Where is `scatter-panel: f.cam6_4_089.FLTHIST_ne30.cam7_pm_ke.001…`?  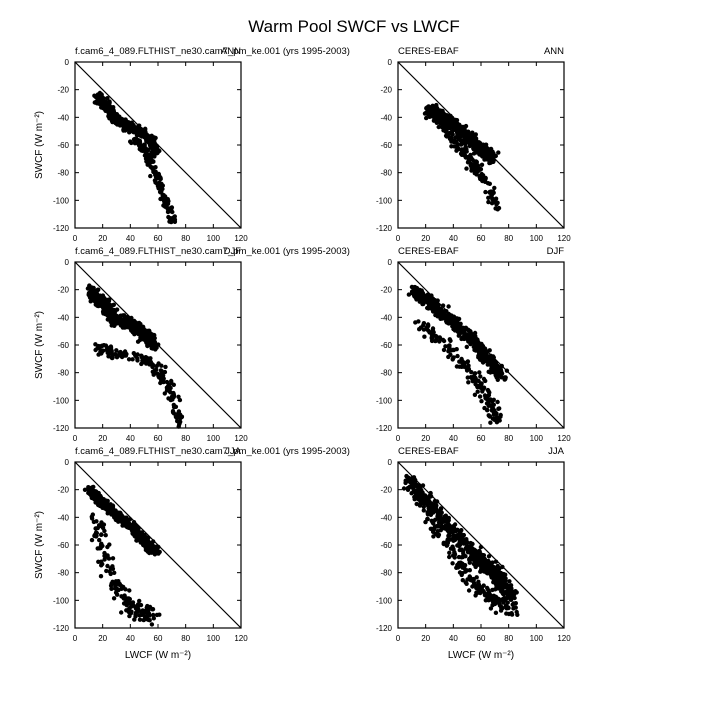 scatter-panel: f.cam6_4_089.FLTHIST_ne30.cam7_pm_ke.001… is located at coordinates (192, 553).